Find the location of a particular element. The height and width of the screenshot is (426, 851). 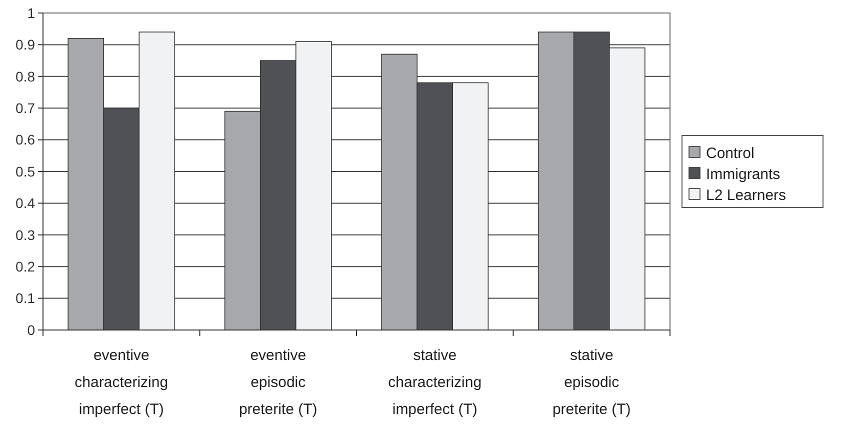

y-tick-label: 0.6 is located at coordinates (26, 140).